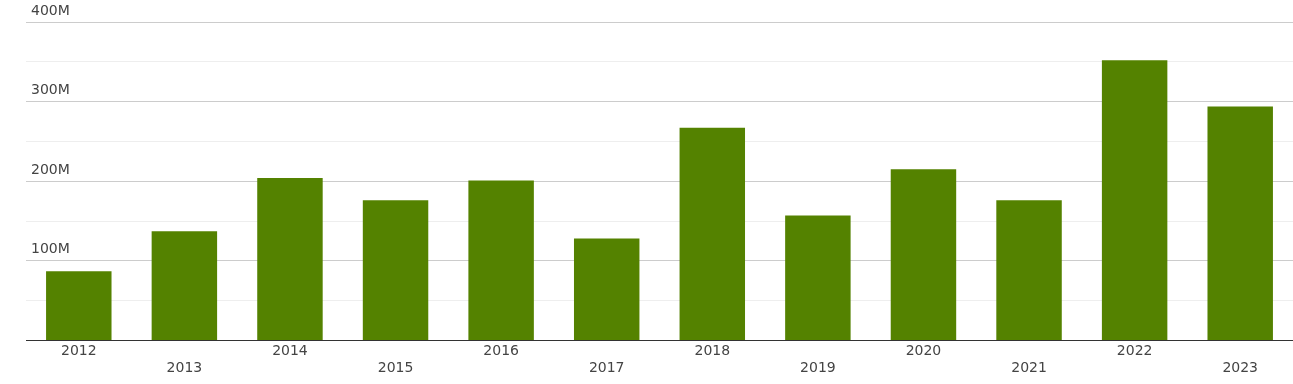  I want to click on x-tick-label: 2021, so click(1029, 367).